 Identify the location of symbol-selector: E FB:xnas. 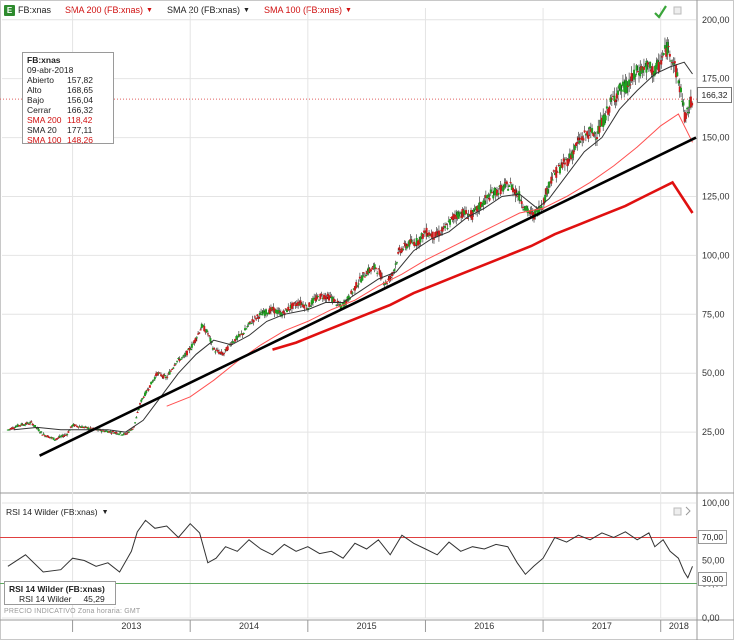
(28, 10).